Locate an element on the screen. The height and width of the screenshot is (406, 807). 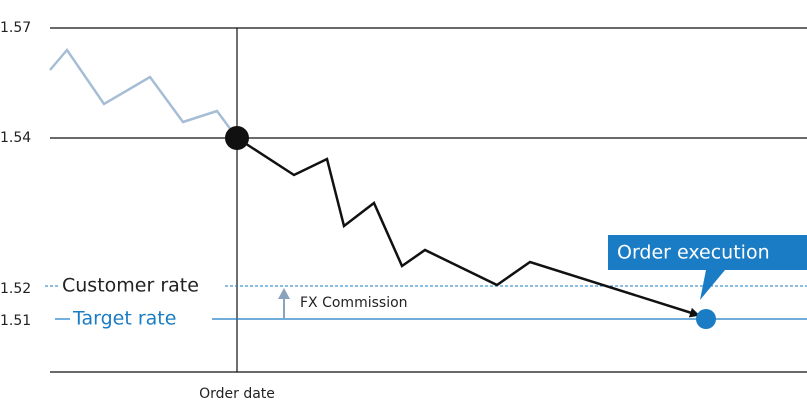
y-tick-label: 1.52 is located at coordinates (15, 289).